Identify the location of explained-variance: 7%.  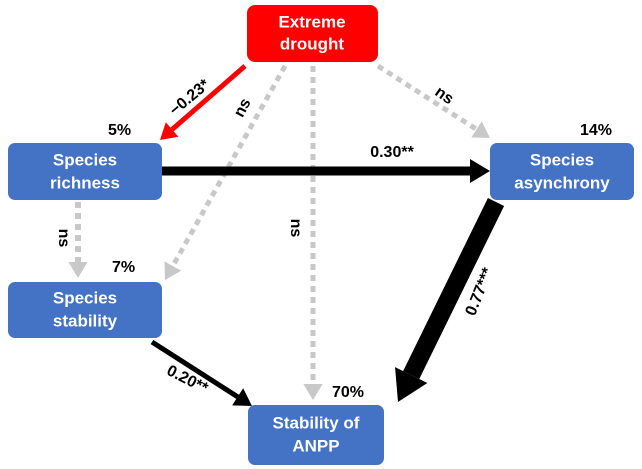
(123, 267).